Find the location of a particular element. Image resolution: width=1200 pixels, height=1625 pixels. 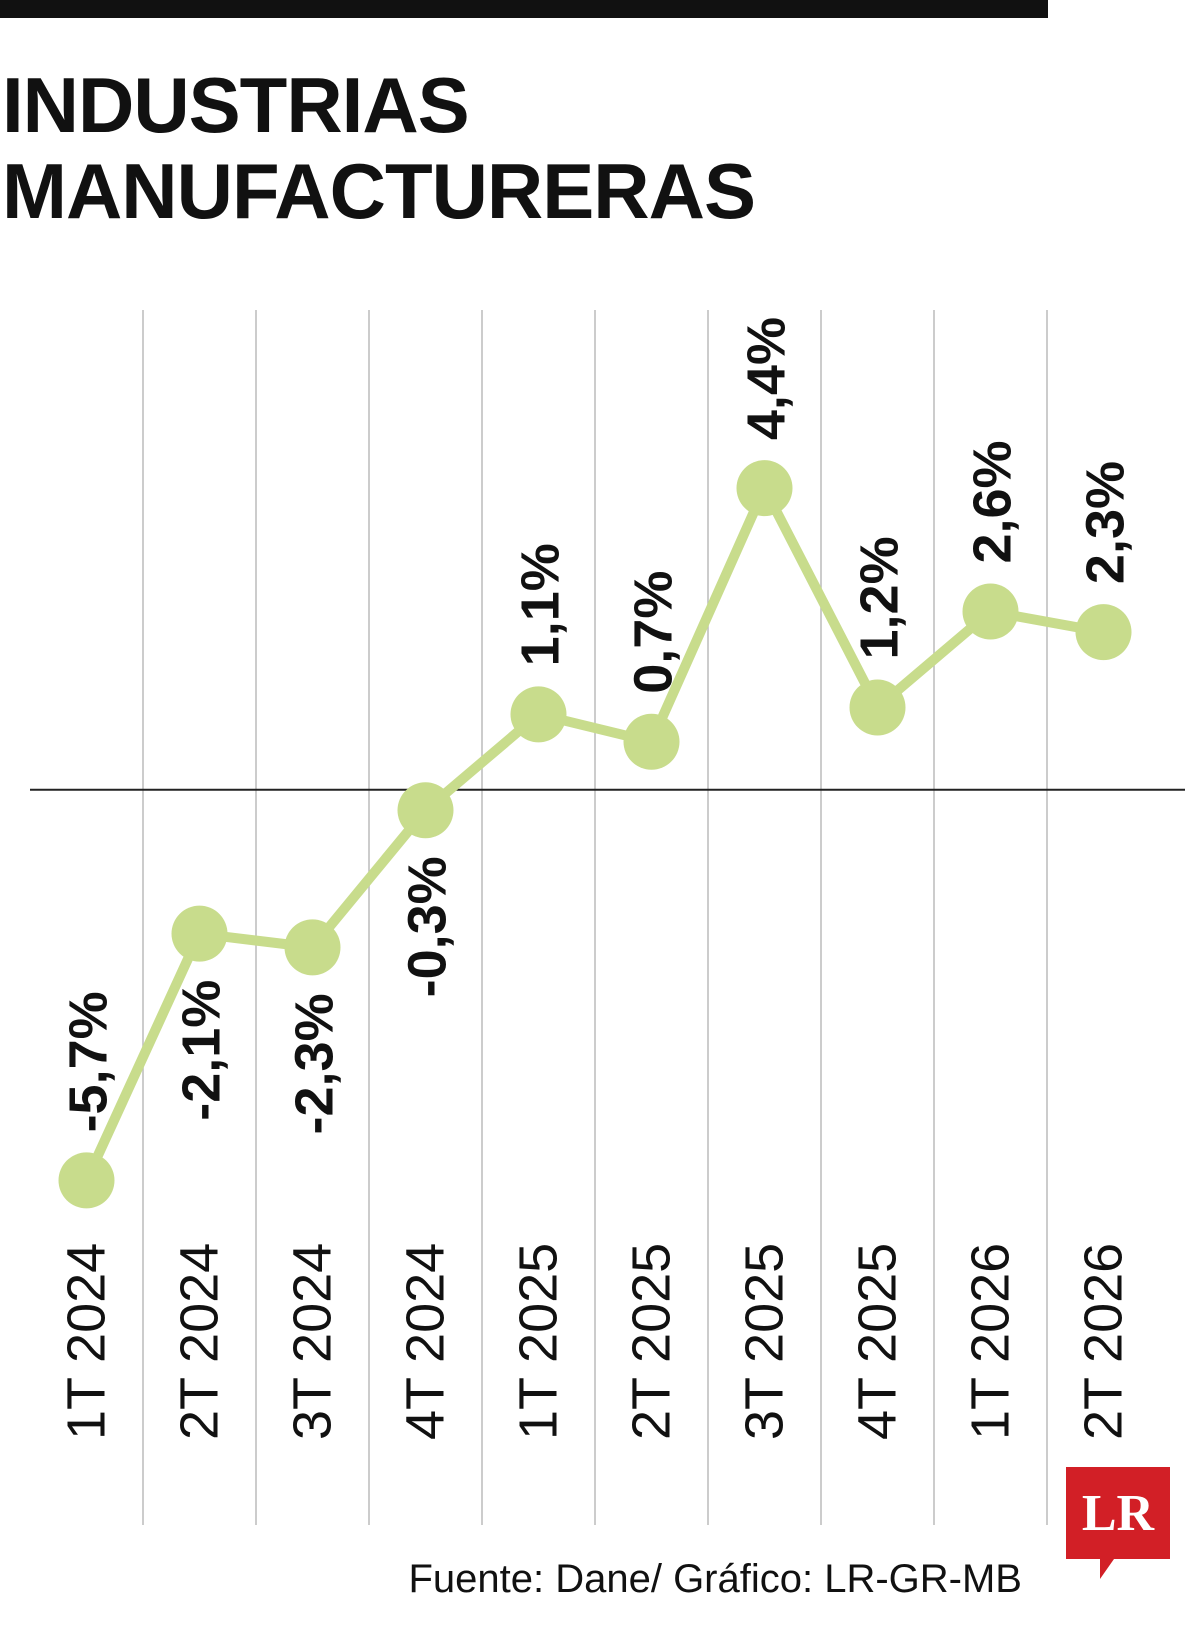

top-bar is located at coordinates (524, 9).